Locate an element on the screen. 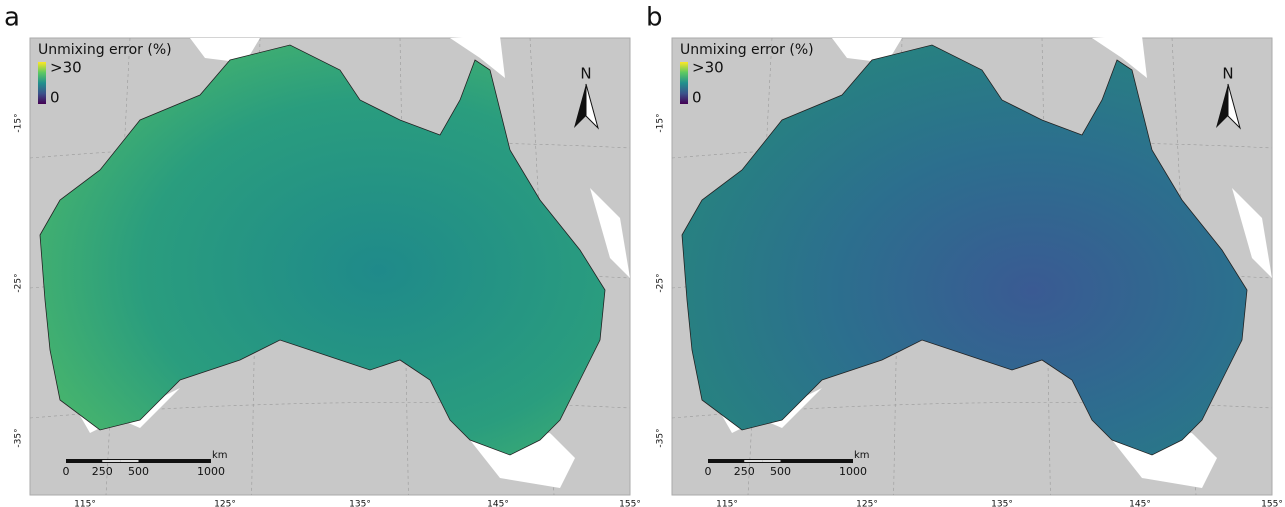 The image size is (1285, 507). panel-label: b is located at coordinates (654, 18).